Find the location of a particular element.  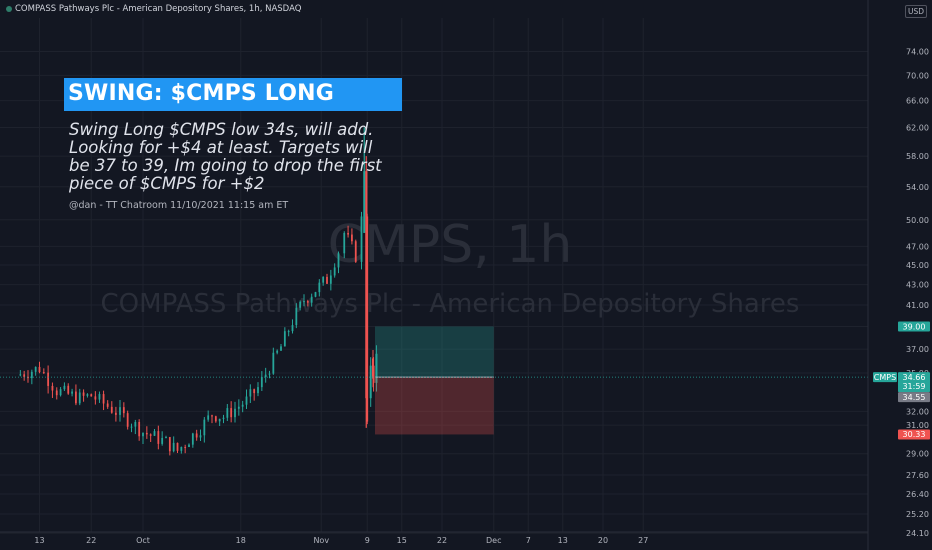

y-tick-label: 66.00 is located at coordinates (917, 101).